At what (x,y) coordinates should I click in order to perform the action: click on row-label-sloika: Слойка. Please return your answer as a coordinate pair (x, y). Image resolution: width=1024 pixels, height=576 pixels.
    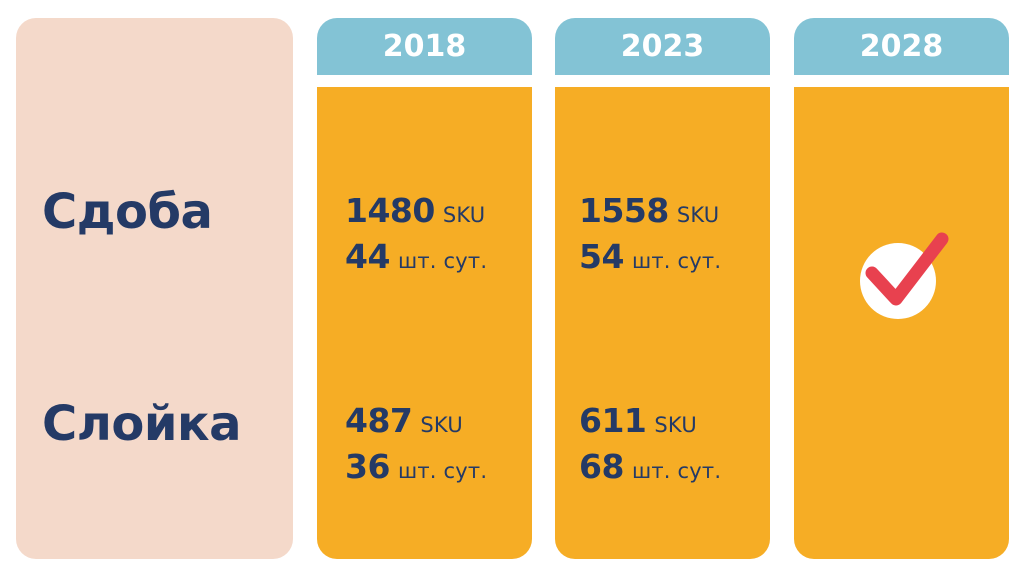
    Looking at the image, I should click on (141, 424).